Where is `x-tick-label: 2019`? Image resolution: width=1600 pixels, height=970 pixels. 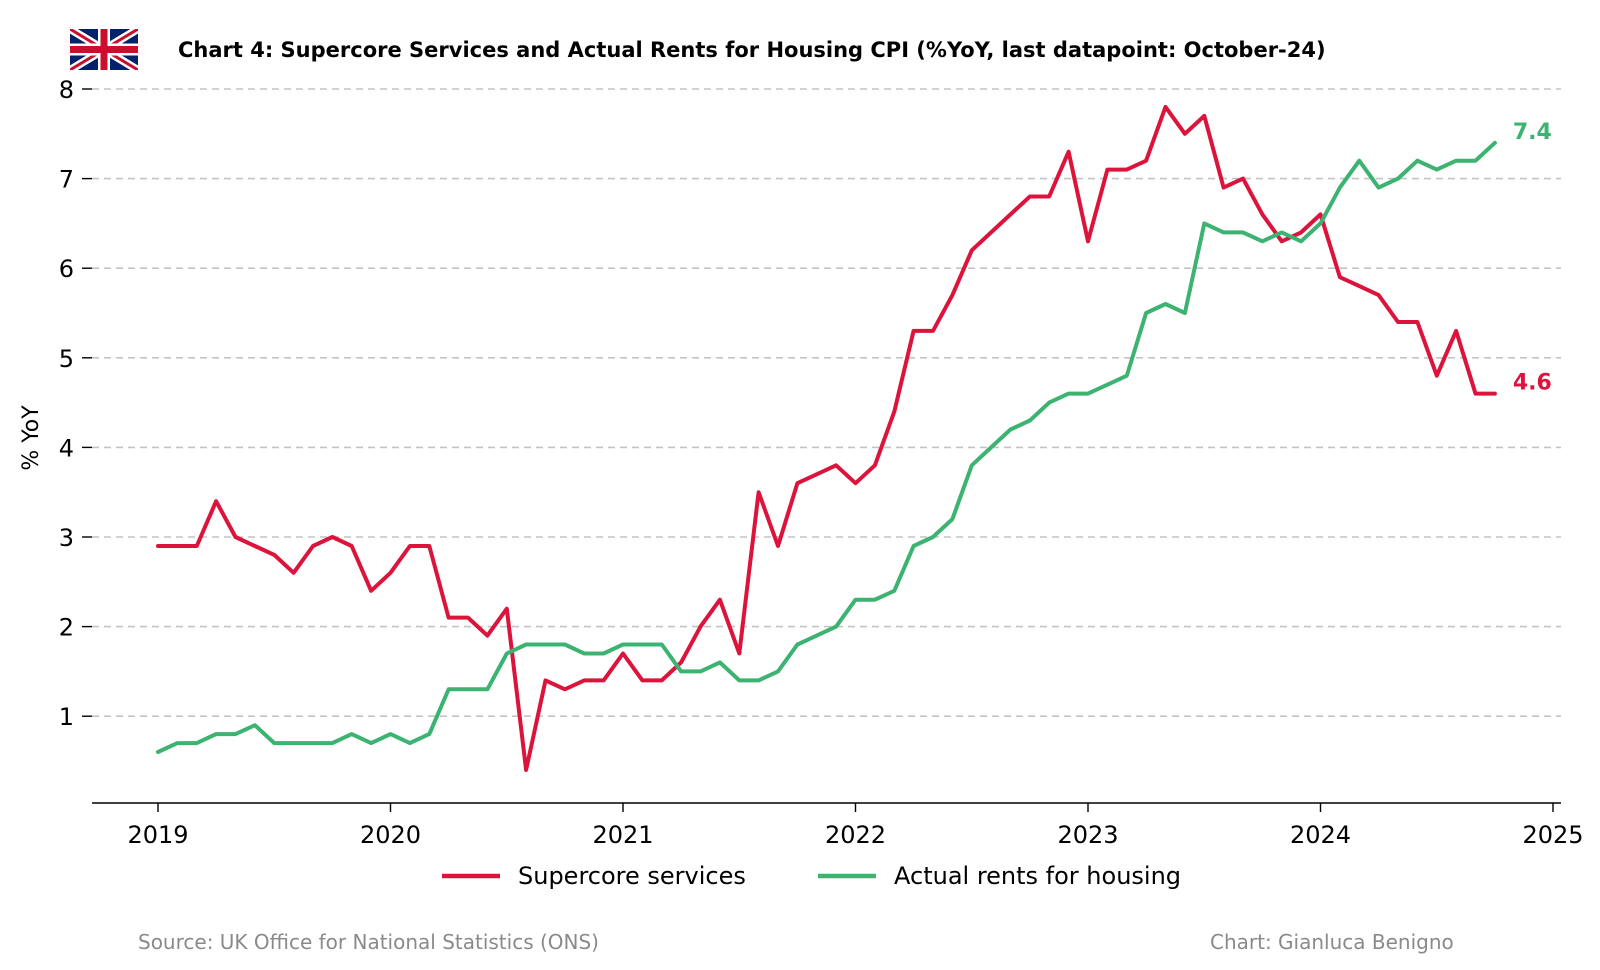 x-tick-label: 2019 is located at coordinates (157, 835).